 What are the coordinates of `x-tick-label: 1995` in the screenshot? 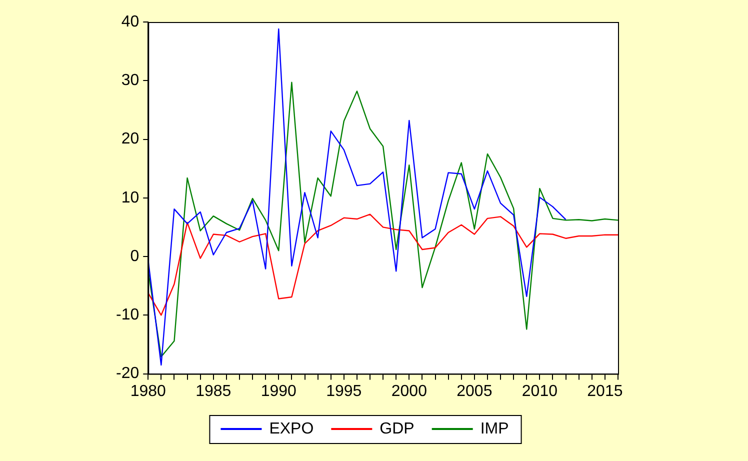 It's located at (344, 391).